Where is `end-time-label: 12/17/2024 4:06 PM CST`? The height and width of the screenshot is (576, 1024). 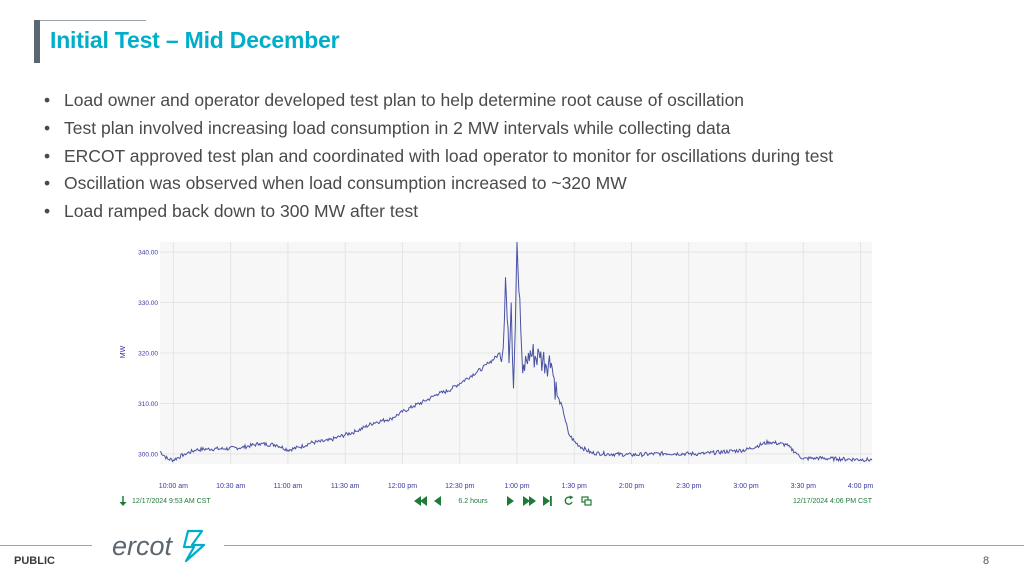
end-time-label: 12/17/2024 4:06 PM CST is located at coordinates (833, 501).